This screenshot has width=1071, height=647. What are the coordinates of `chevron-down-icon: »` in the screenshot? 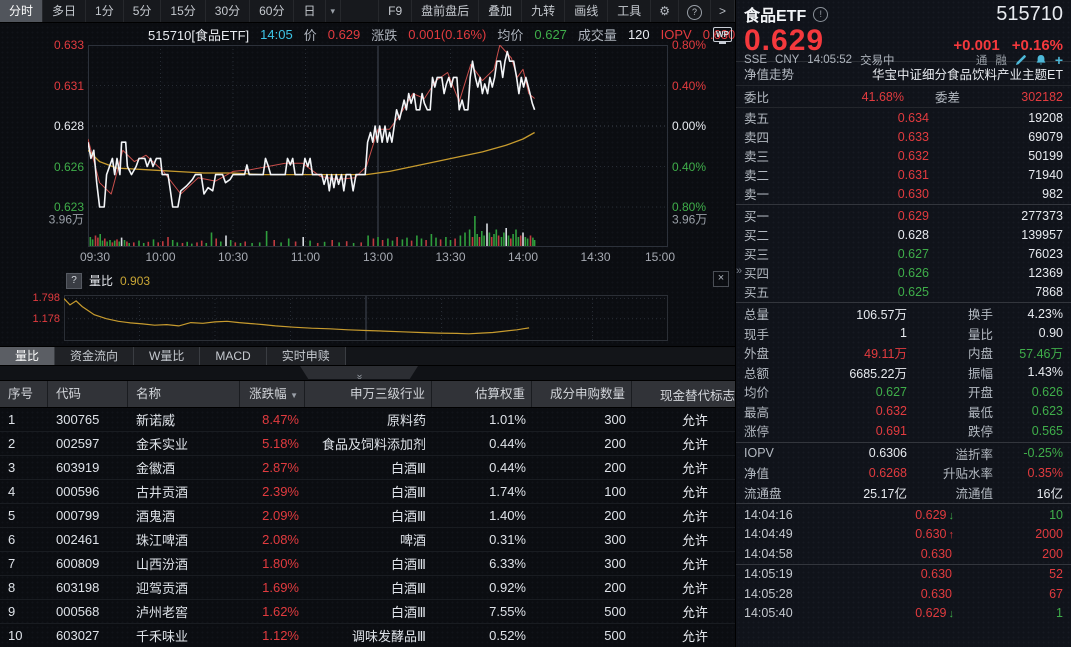 It's located at (359, 377).